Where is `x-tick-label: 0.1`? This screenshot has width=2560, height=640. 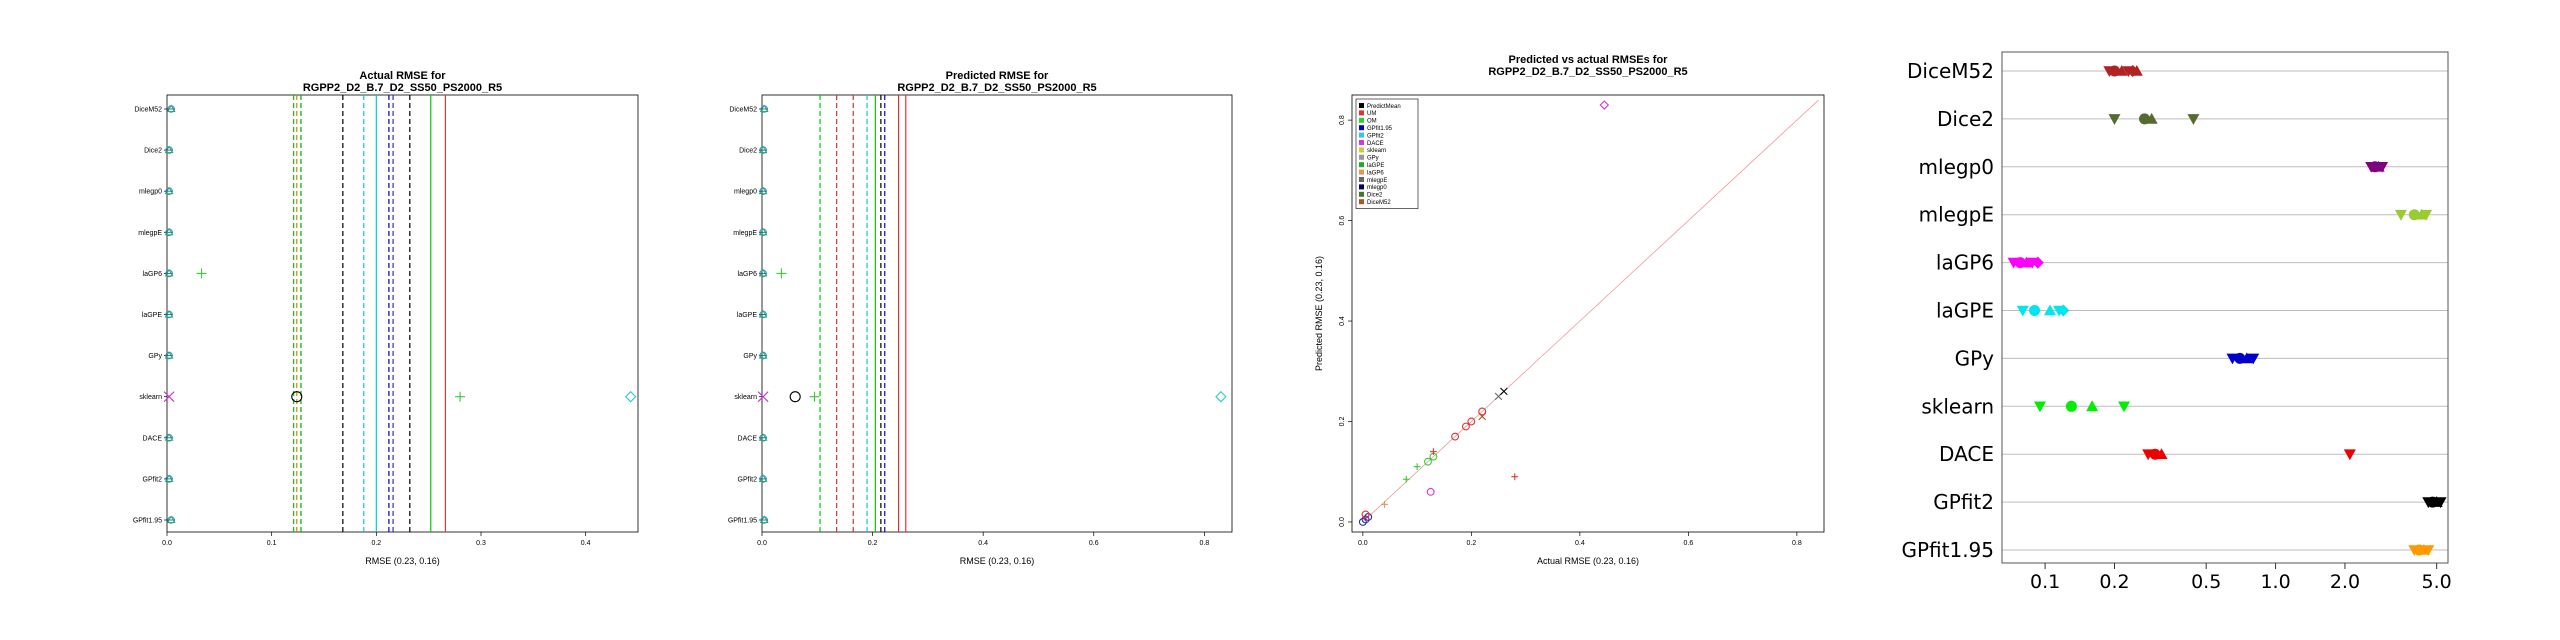 x-tick-label: 0.1 is located at coordinates (2045, 582).